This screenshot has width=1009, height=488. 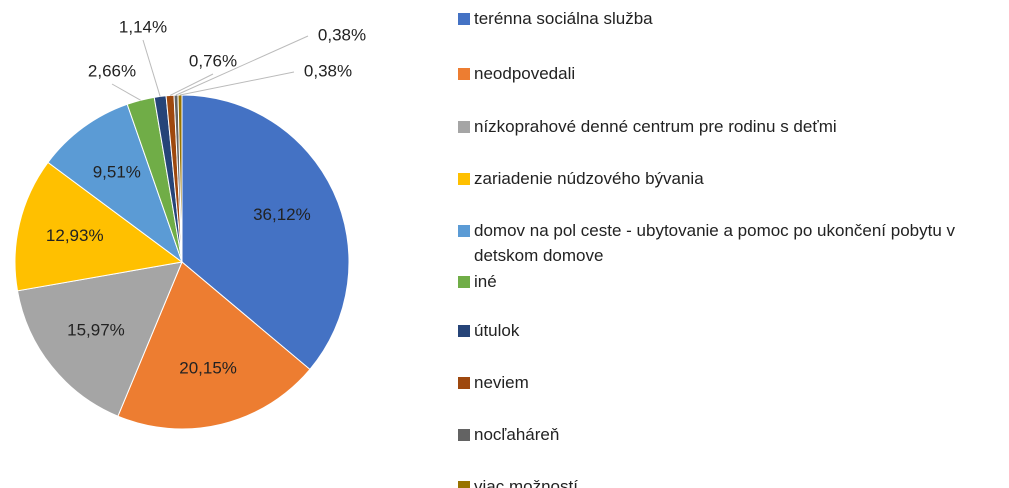 What do you see at coordinates (282, 214) in the screenshot?
I see `data-label: 36,12%` at bounding box center [282, 214].